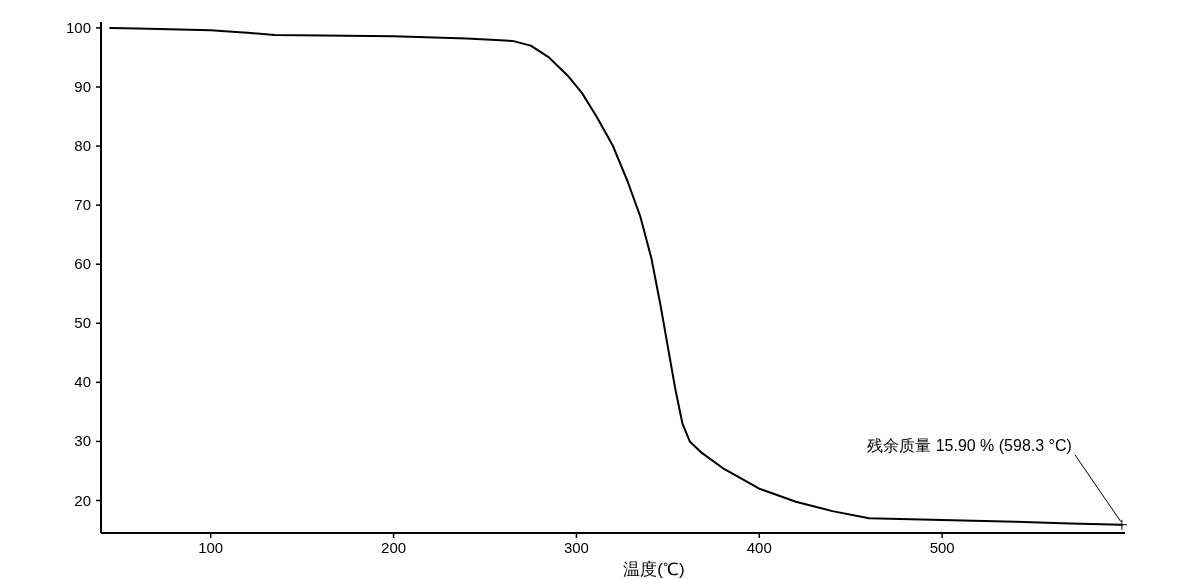 The image size is (1200, 579). Describe the element at coordinates (82, 323) in the screenshot. I see `y-tick-label: 50` at that location.